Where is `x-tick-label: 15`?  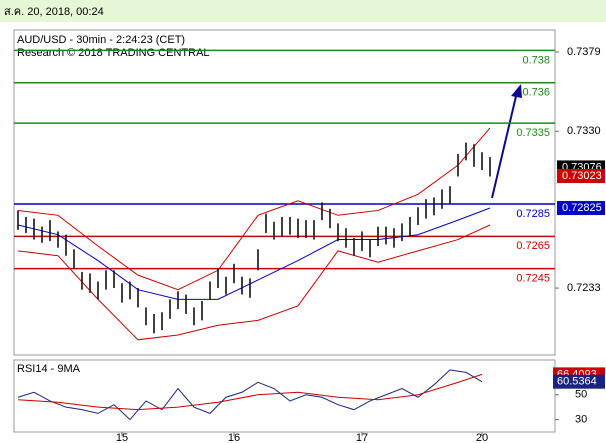
x-tick-label: 15 is located at coordinates (122, 437).